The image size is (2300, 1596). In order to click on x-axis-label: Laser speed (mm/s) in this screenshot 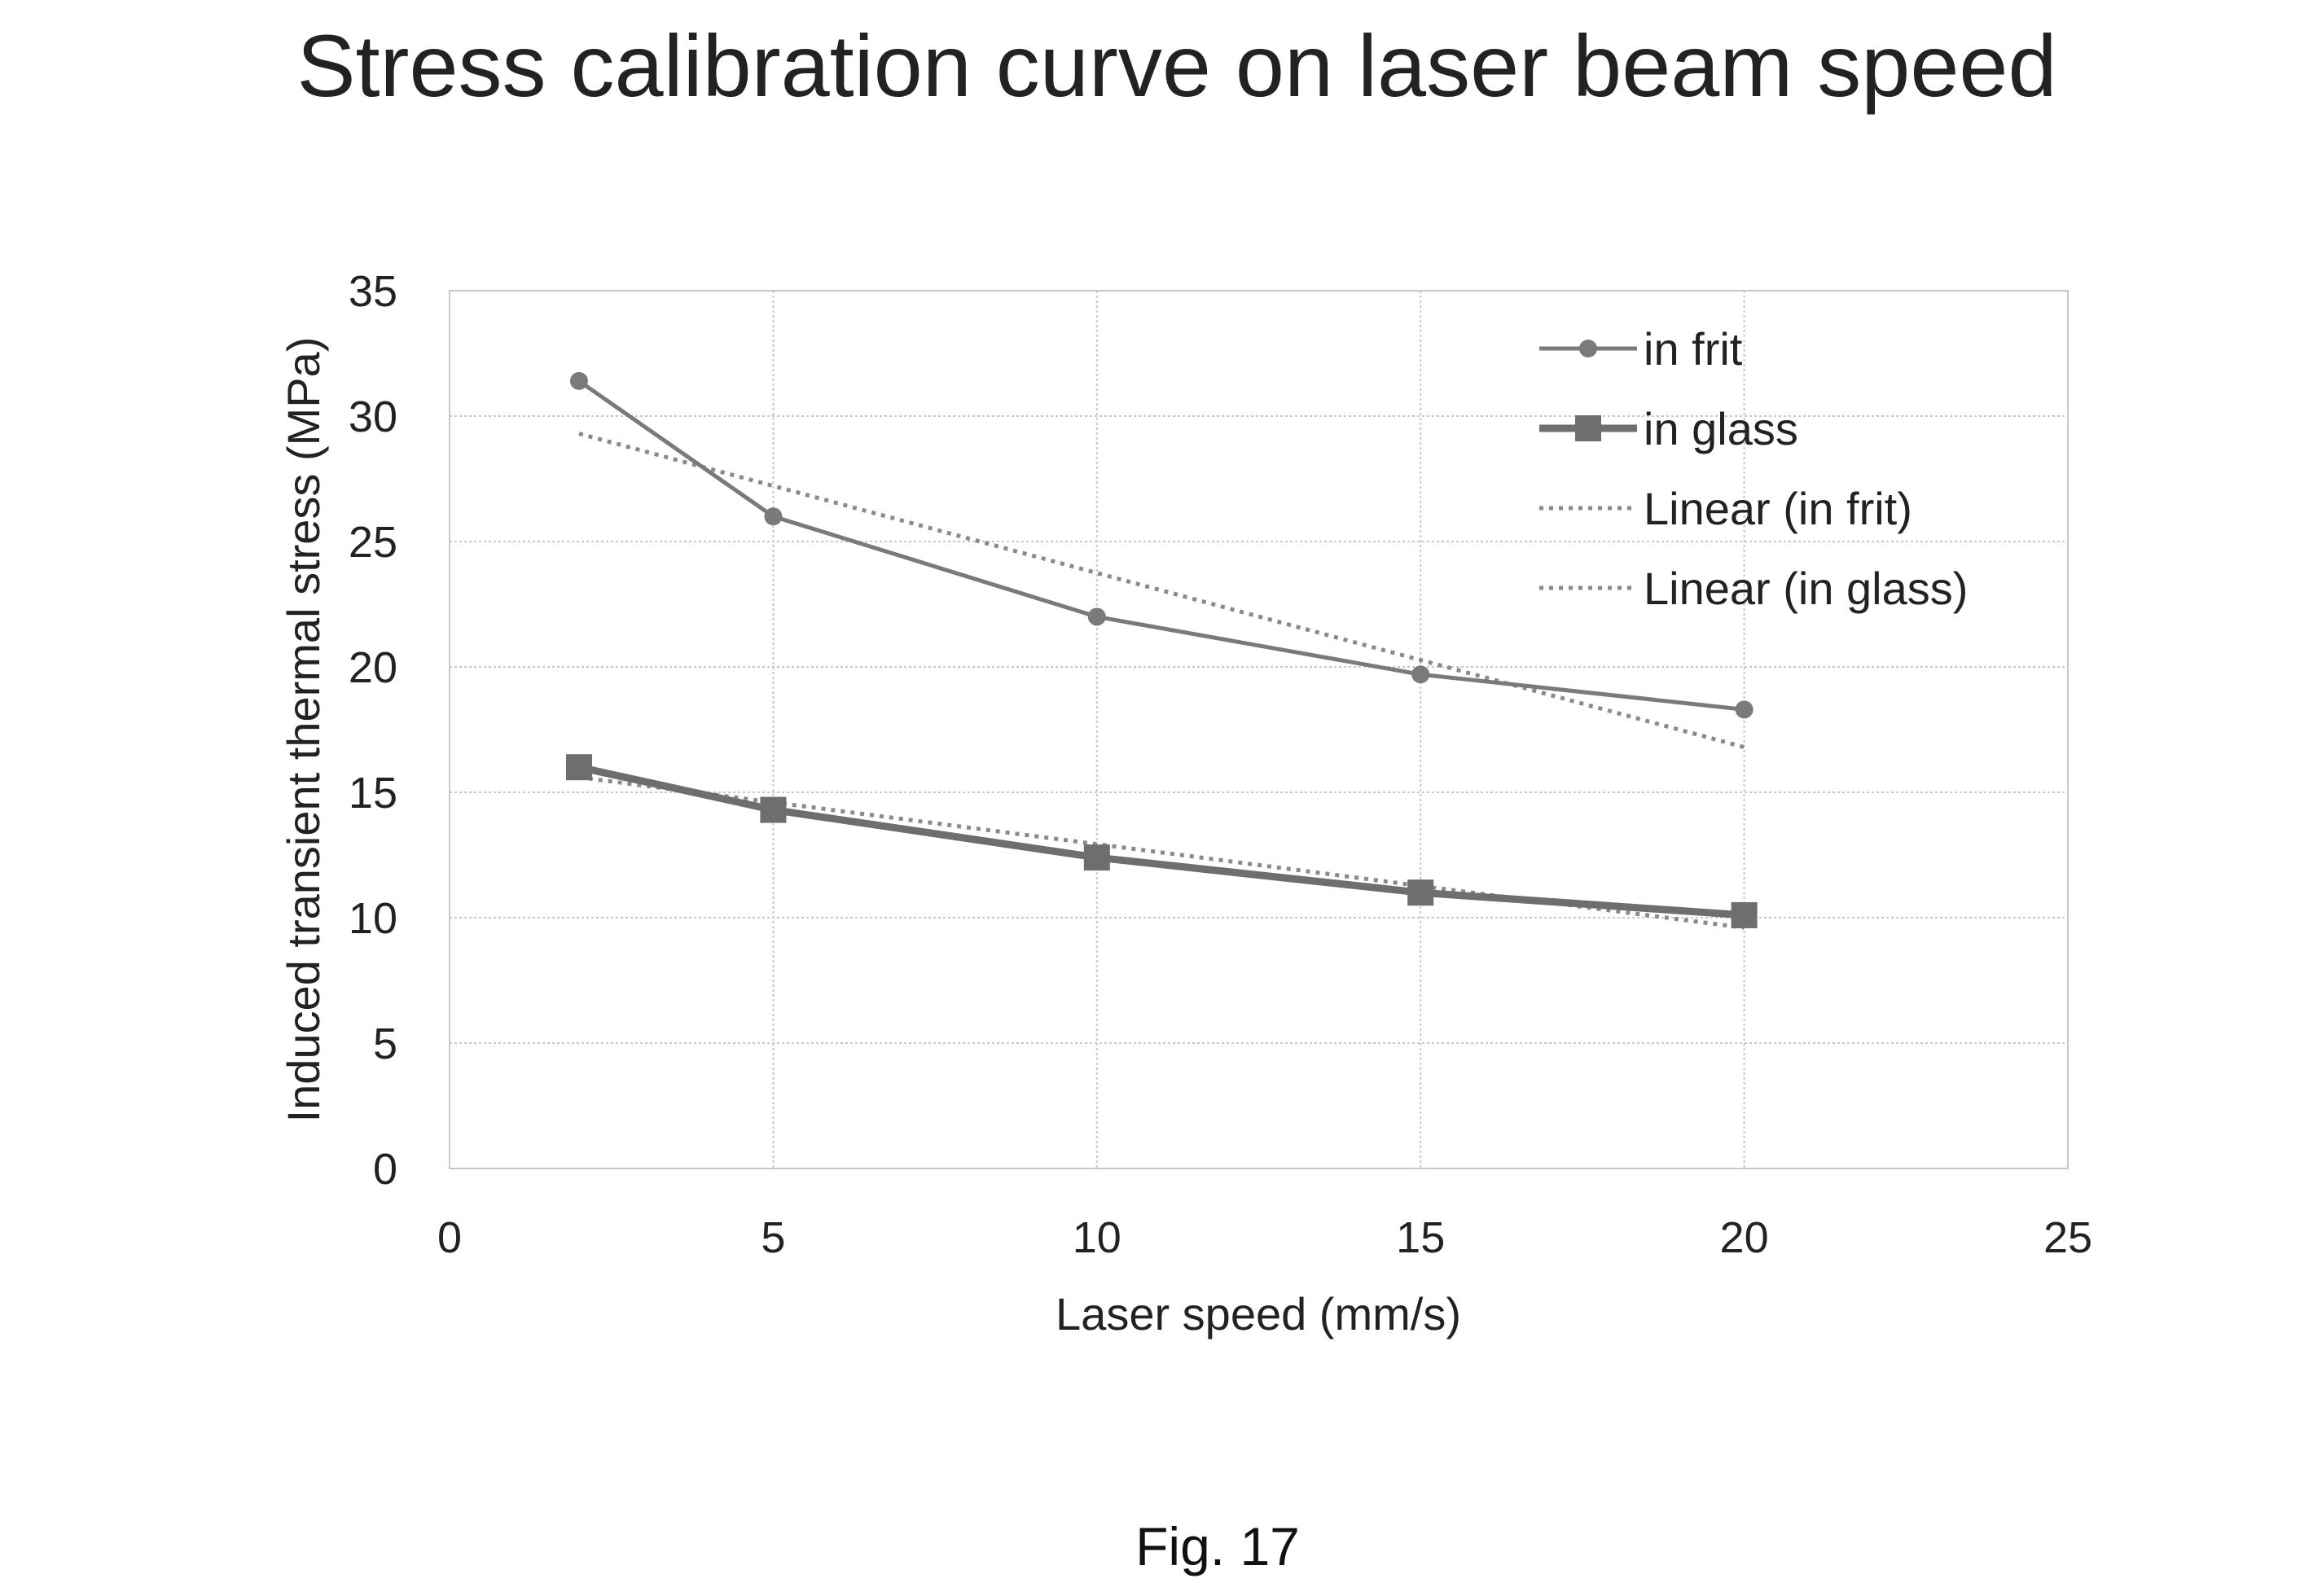, I will do `click(1259, 1314)`.